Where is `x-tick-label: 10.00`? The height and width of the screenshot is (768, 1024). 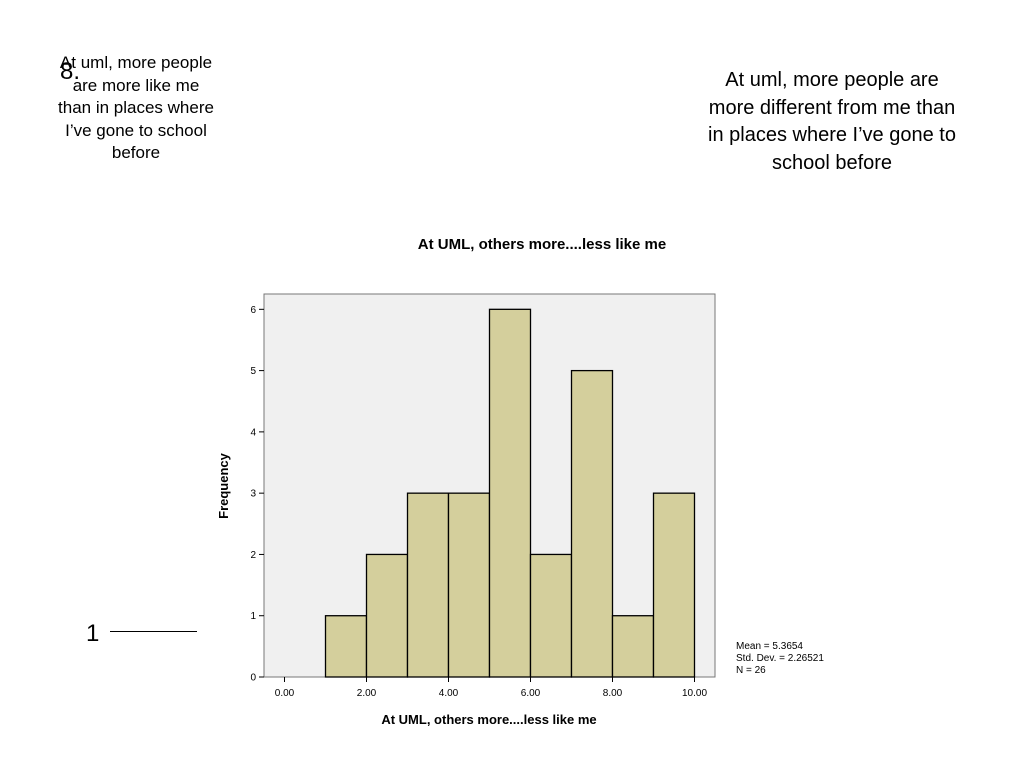 x-tick-label: 10.00 is located at coordinates (694, 693).